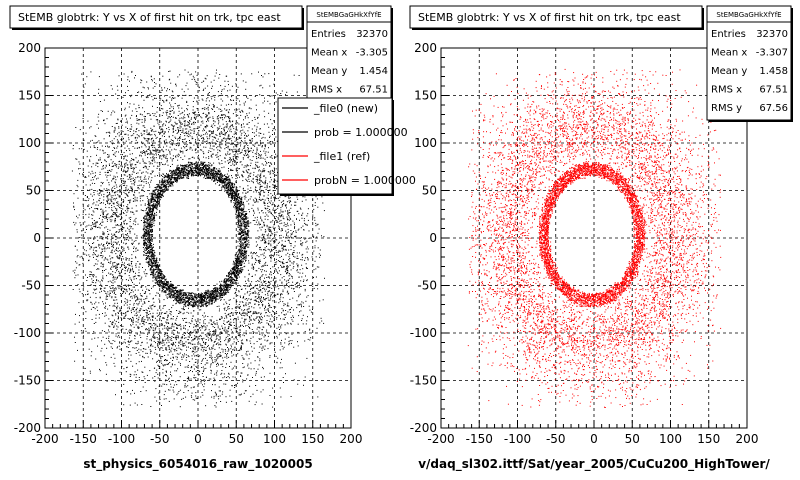 The width and height of the screenshot is (800, 480). What do you see at coordinates (312, 439) in the screenshot?
I see `x-tick-label: 150` at bounding box center [312, 439].